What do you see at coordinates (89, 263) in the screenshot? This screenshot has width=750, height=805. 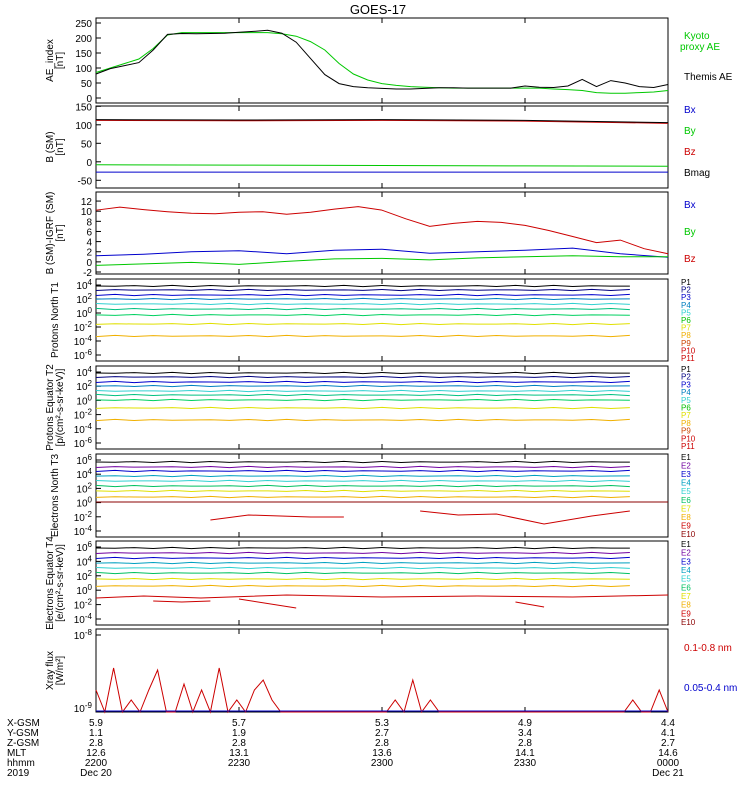 I see `y-tick-label: 0` at bounding box center [89, 263].